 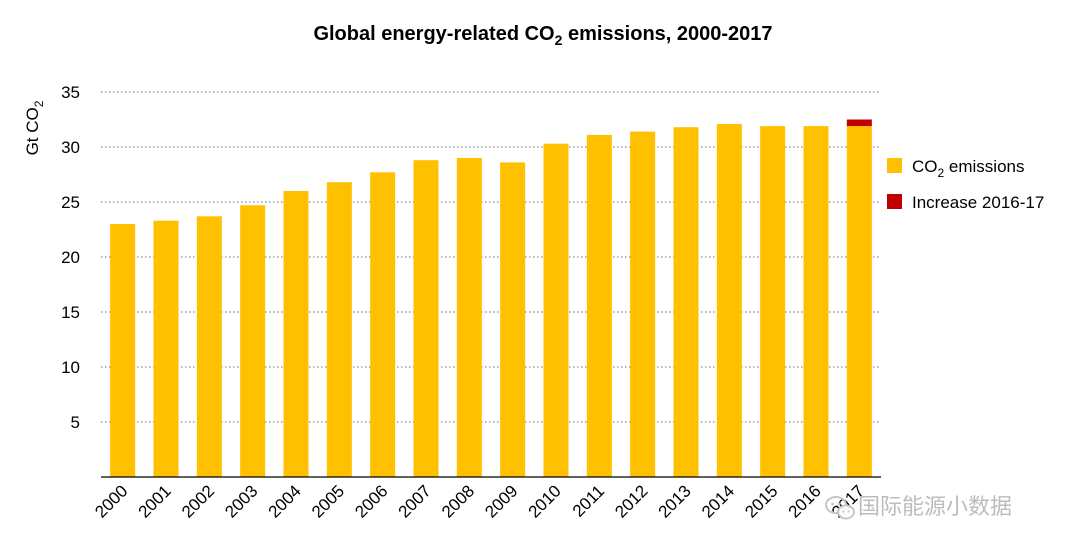 What do you see at coordinates (70, 92) in the screenshot?
I see `y-tick-label: 35` at bounding box center [70, 92].